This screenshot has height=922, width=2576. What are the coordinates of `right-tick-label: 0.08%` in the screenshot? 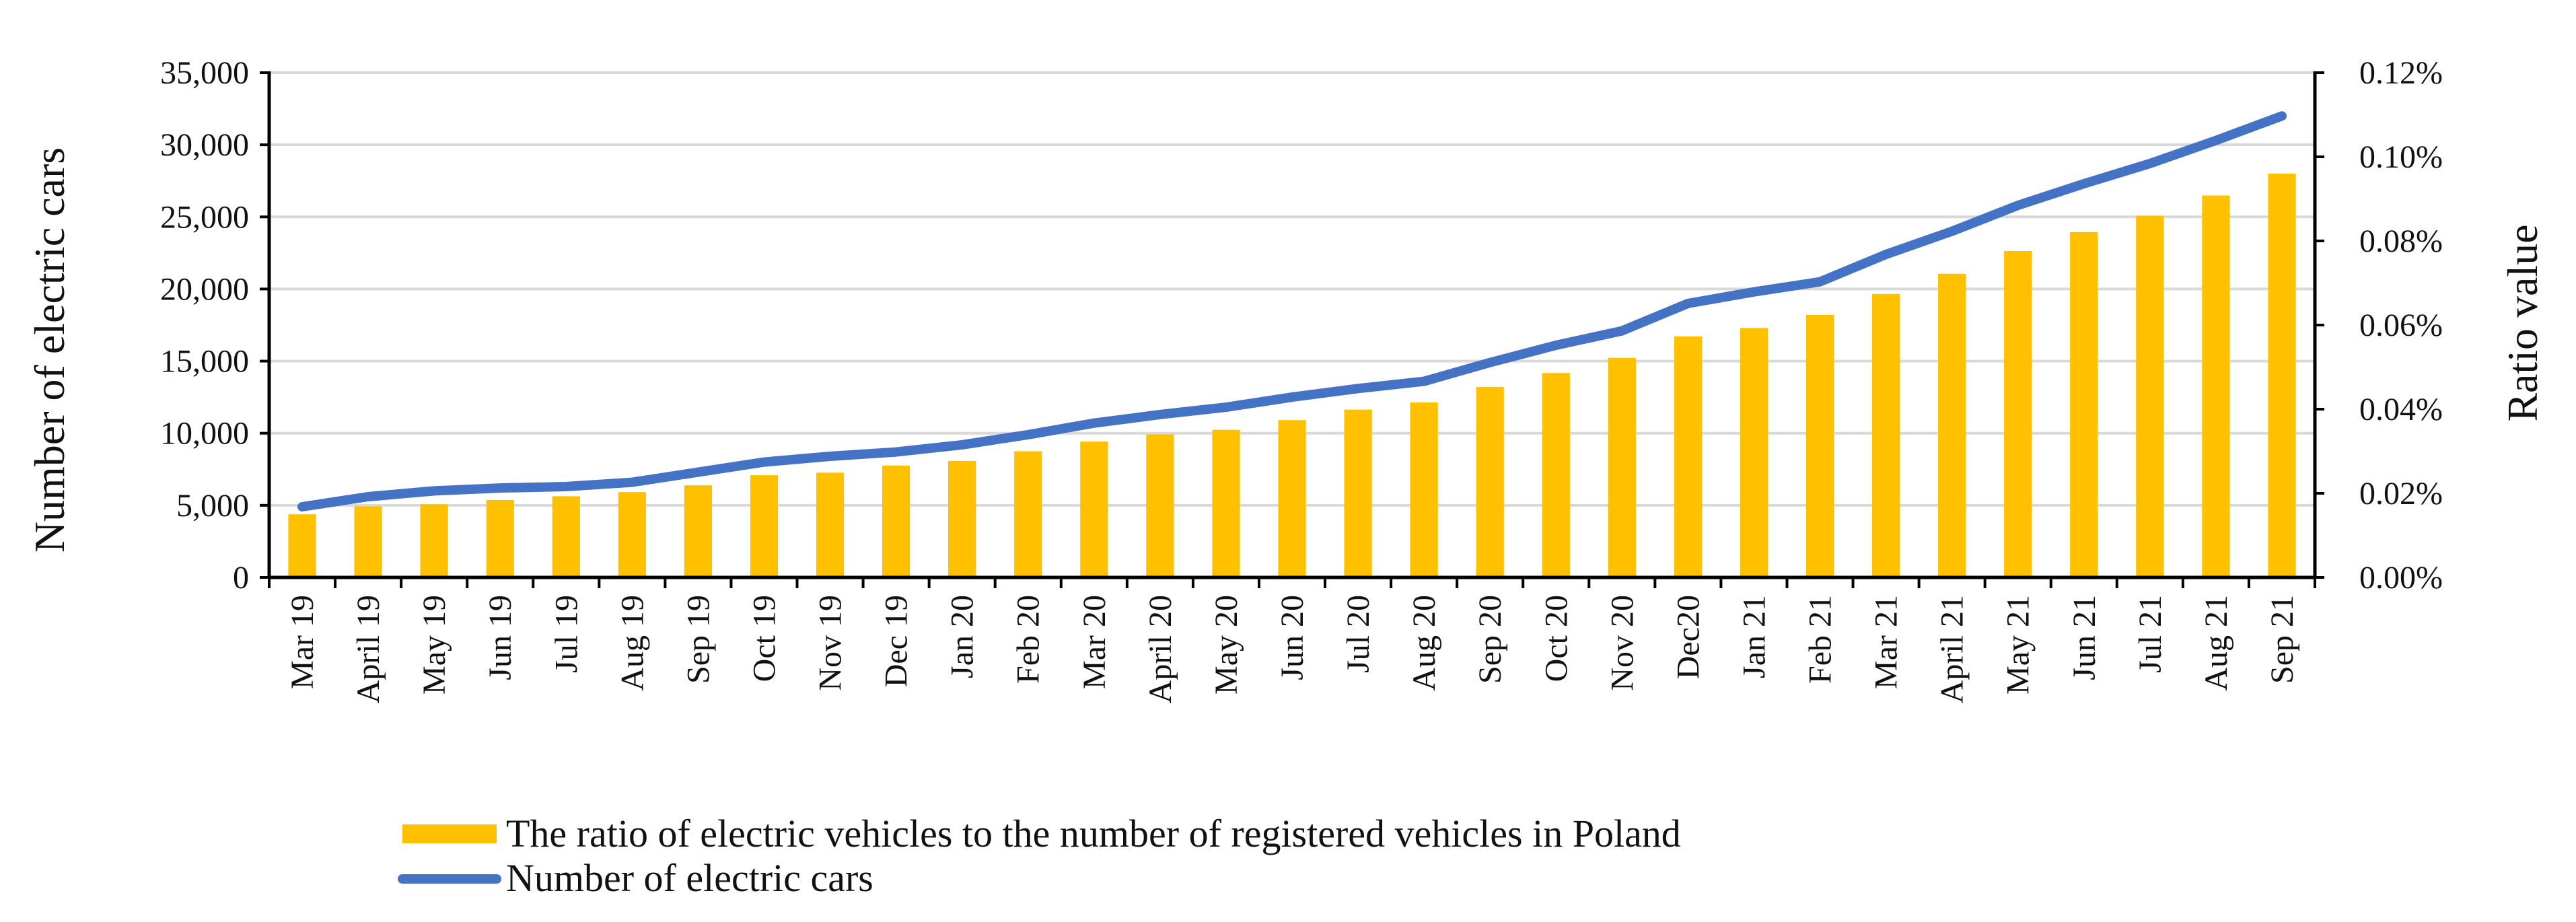 It's located at (2401, 241).